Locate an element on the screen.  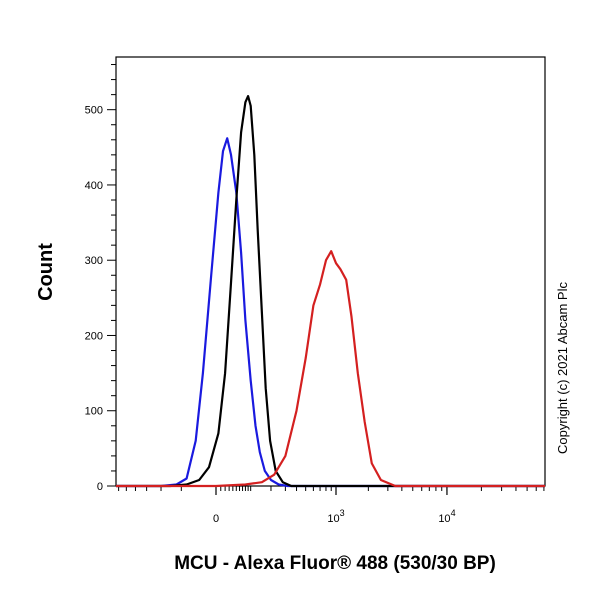
x-axis-ticks: 0 10³ 10⁴ is located at coordinates (331, 505).